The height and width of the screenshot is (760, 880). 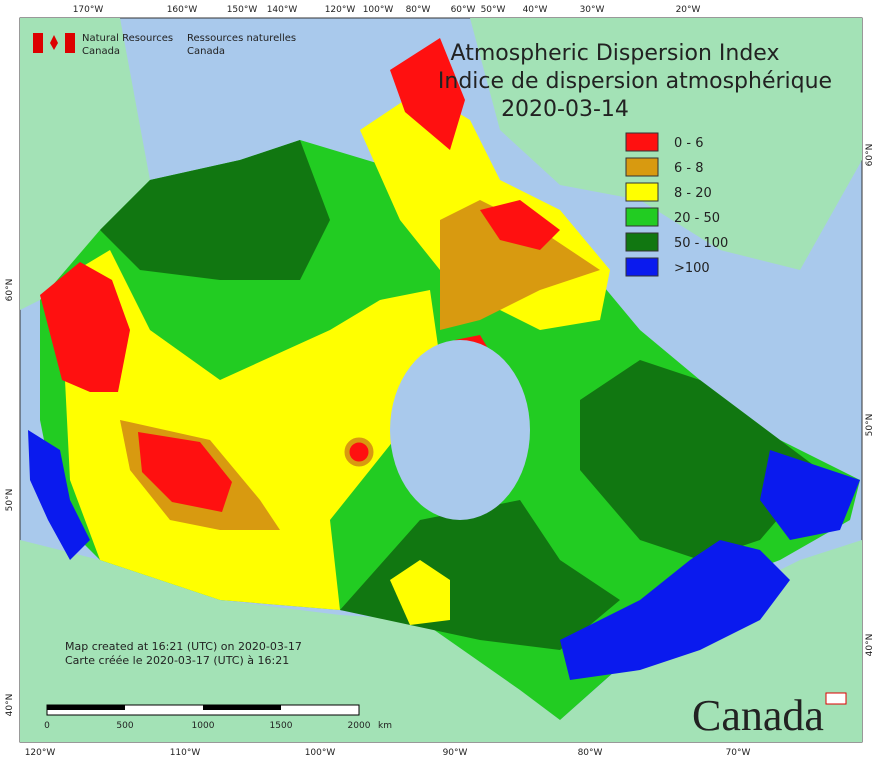 What do you see at coordinates (177, 660) in the screenshot?
I see `footer-note: Carte créée le 2020-03-17 (UTC) à 16:21` at bounding box center [177, 660].